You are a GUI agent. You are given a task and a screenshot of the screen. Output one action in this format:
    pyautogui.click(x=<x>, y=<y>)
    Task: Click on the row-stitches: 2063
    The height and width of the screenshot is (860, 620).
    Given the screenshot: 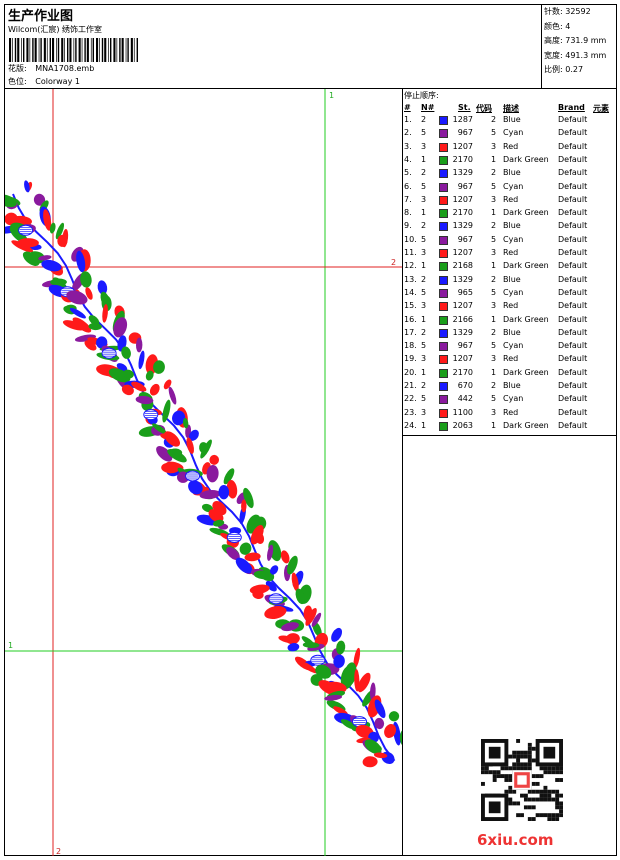 What is the action you would take?
    pyautogui.click(x=462, y=425)
    